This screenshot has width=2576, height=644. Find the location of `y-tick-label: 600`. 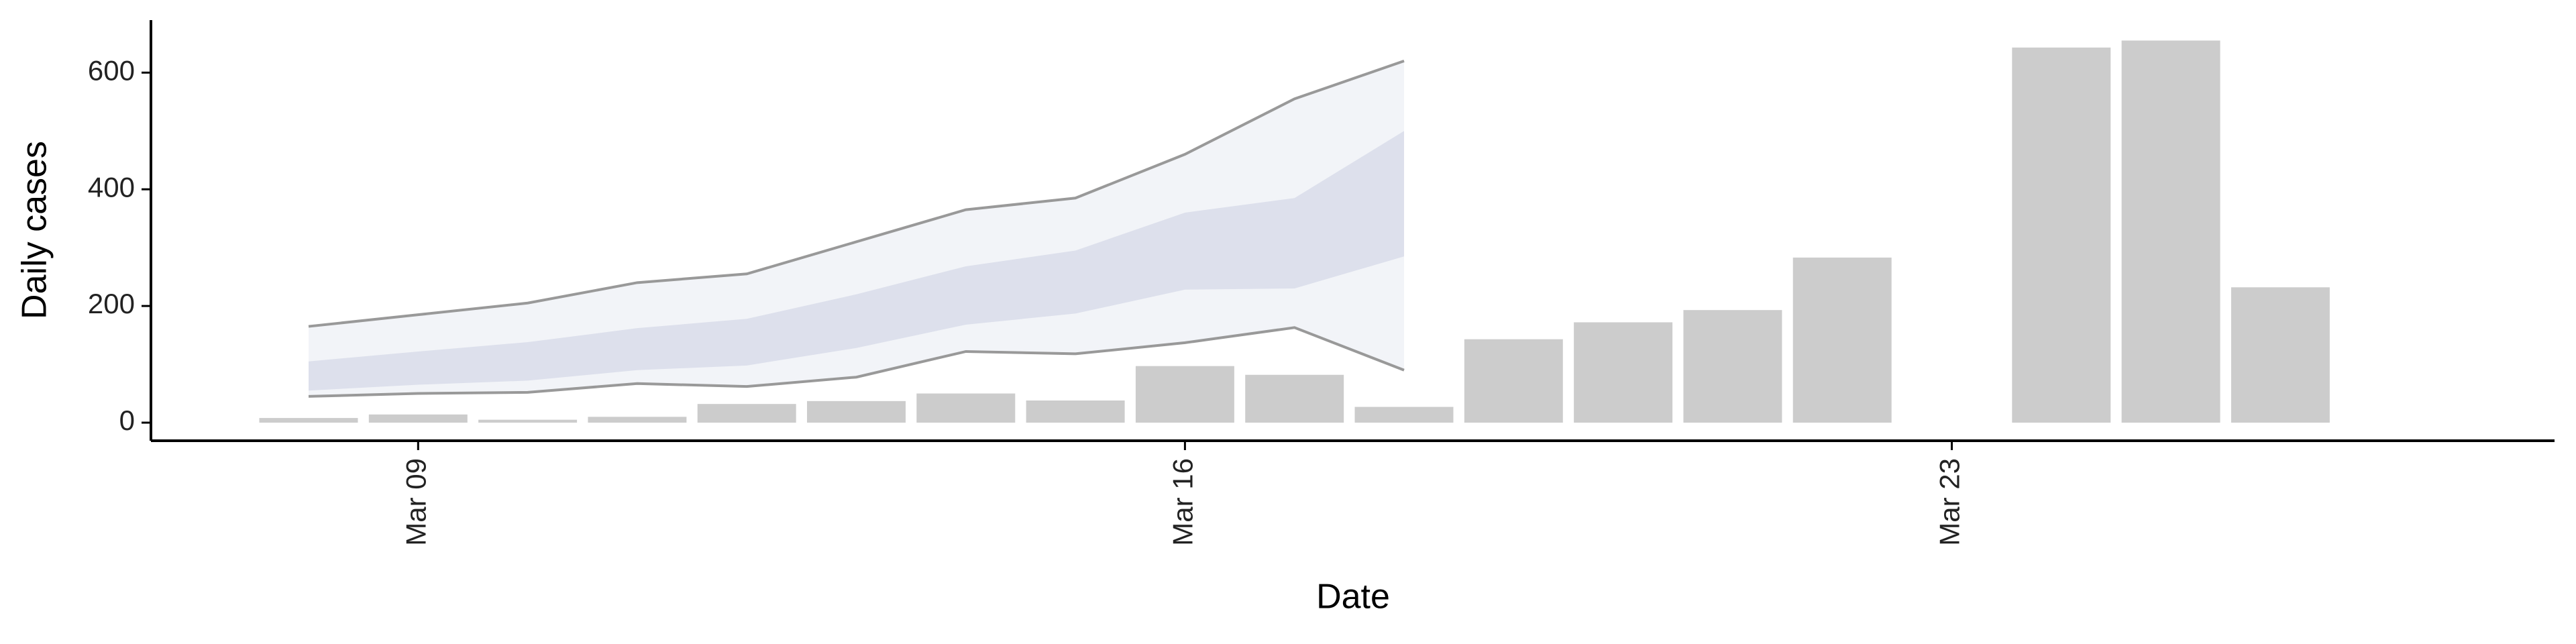

y-tick-label: 600 is located at coordinates (111, 70).